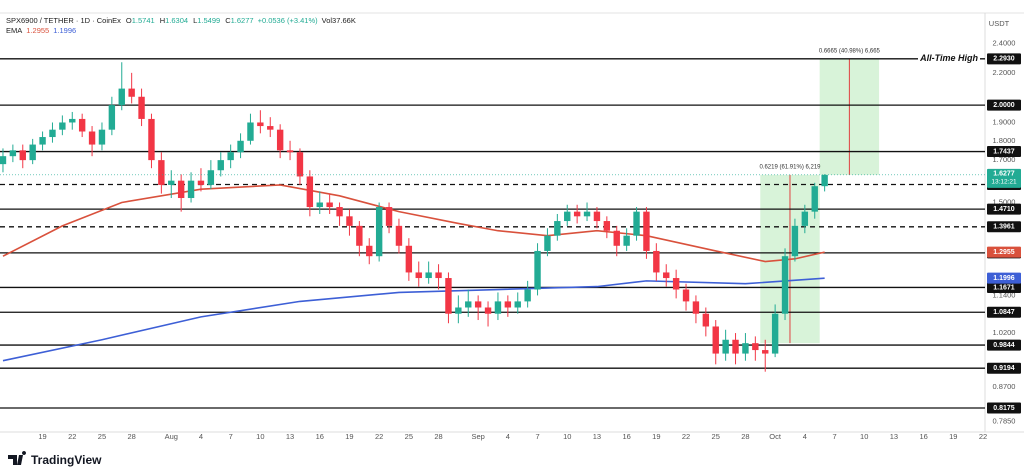  What do you see at coordinates (850, 51) in the screenshot?
I see `measure-label: 0.6665 (40.98%) 6,665` at bounding box center [850, 51].